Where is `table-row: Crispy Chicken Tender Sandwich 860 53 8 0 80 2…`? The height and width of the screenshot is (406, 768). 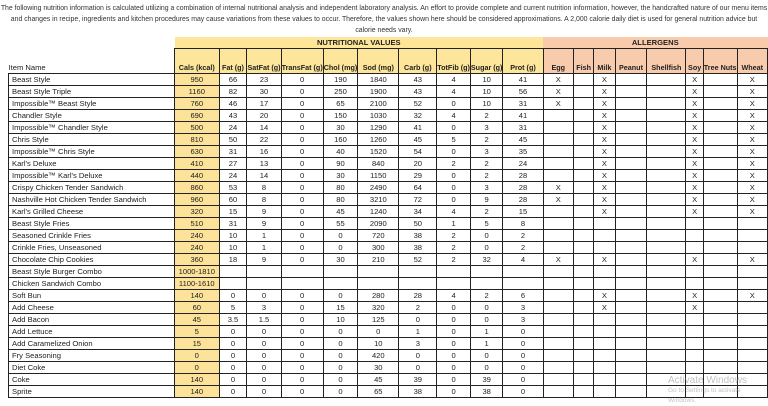 table-row: Crispy Chicken Tender Sandwich 860 53 8 0 80 2… is located at coordinates (387, 187).